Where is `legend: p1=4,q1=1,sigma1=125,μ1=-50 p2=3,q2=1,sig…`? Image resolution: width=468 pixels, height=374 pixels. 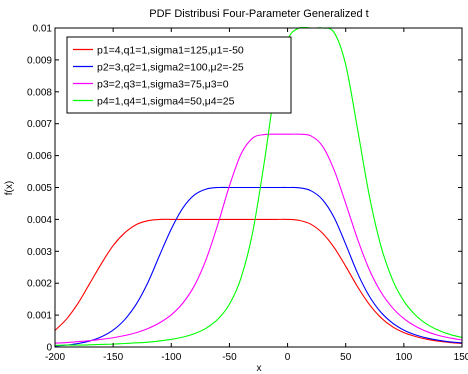
legend: p1=4,q1=1,sigma1=125,μ1=-50 p2=3,q2=1,sig… is located at coordinates (179, 75).